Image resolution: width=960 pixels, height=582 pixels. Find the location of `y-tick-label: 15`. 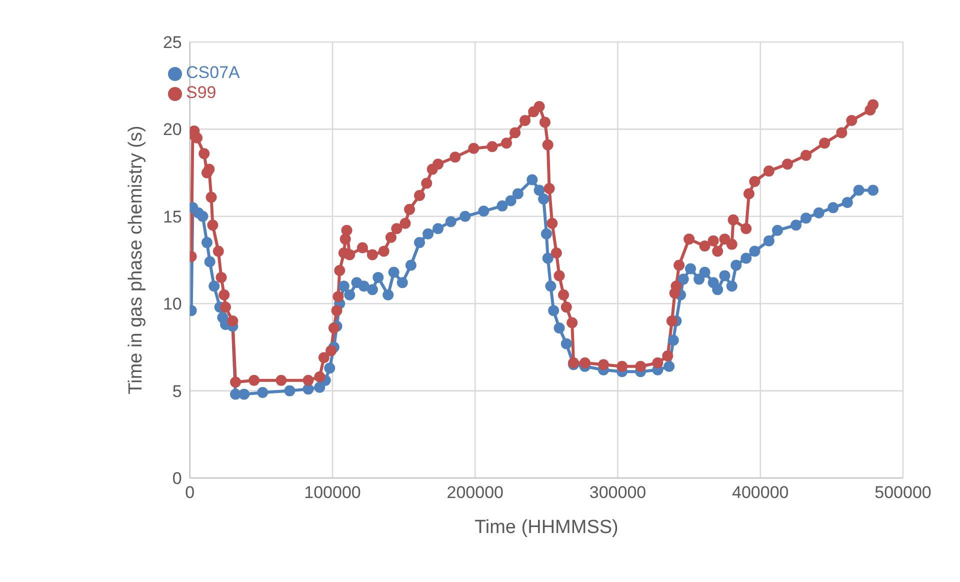

y-tick-label: 15 is located at coordinates (172, 216).